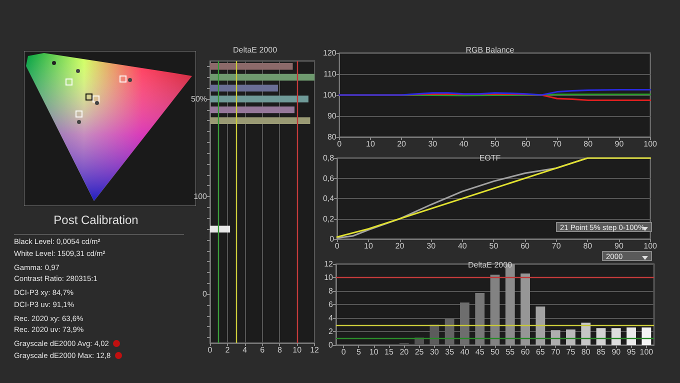  What do you see at coordinates (279, 350) in the screenshot?
I see `x-tick-label: 8` at bounding box center [279, 350].